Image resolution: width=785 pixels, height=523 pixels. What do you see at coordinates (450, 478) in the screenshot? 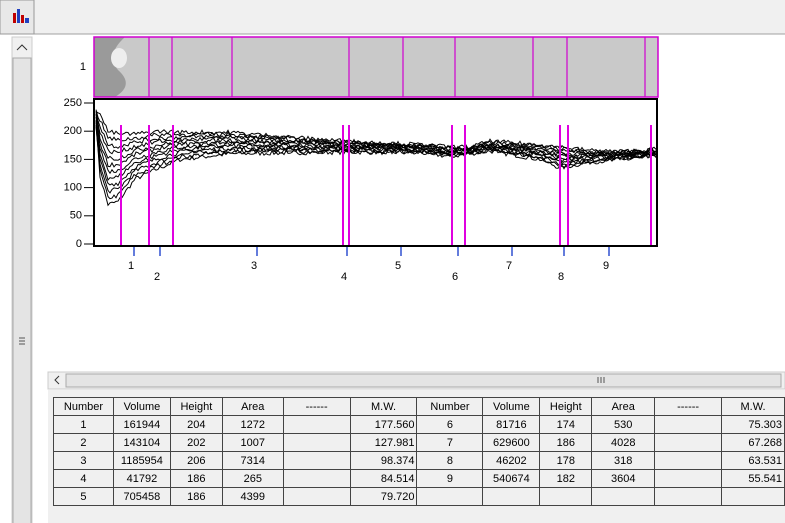
I see `number-cell: 9` at bounding box center [450, 478].